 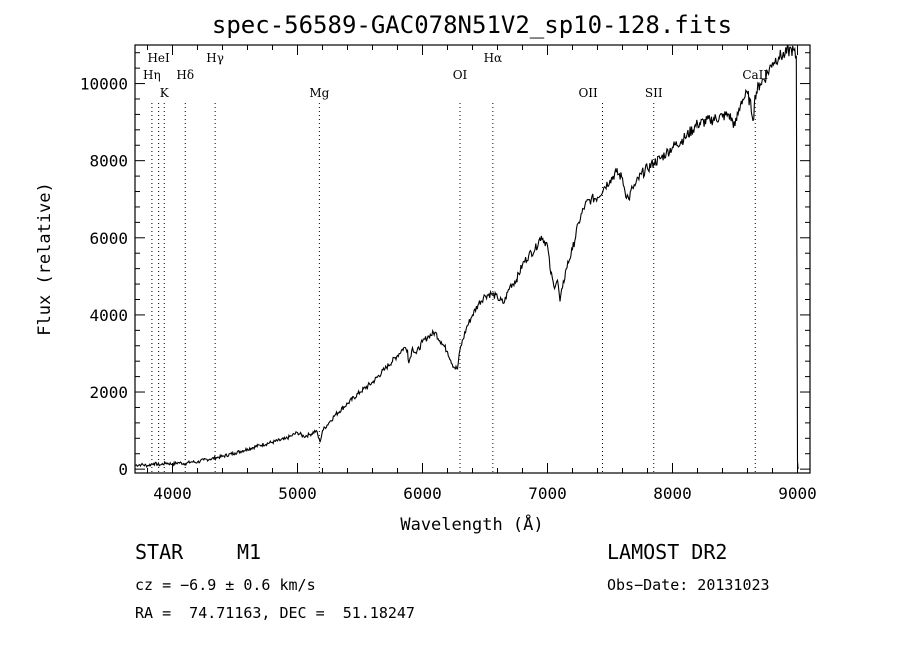 I want to click on observation-date: Obs−Date: 20131023, so click(x=688, y=585).